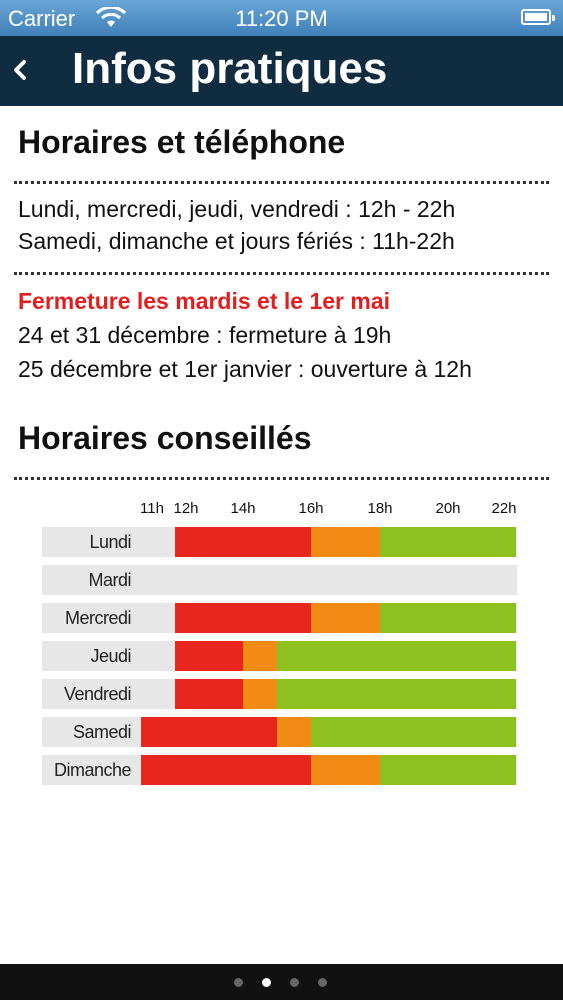 Image resolution: width=563 pixels, height=1000 pixels. I want to click on chart-row-mardi: Mardi, so click(279, 580).